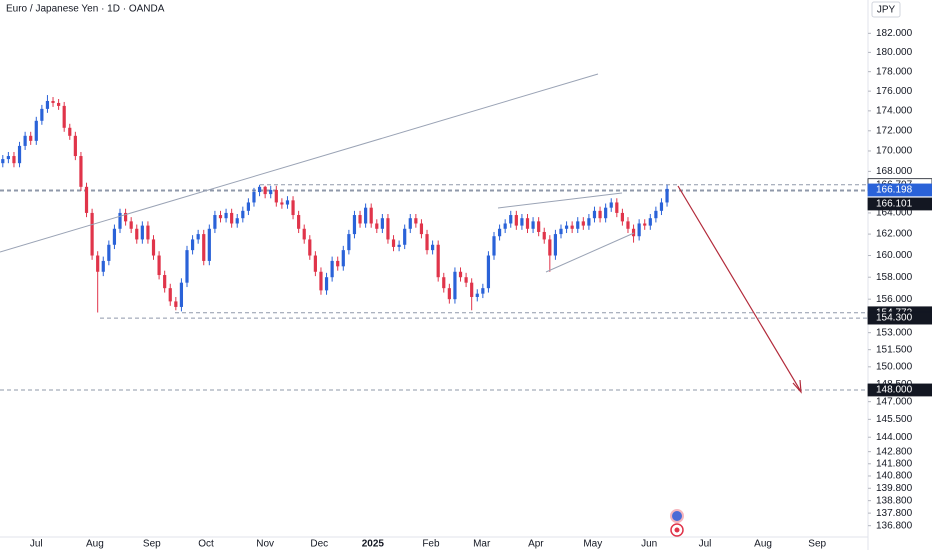 Image resolution: width=932 pixels, height=550 pixels. What do you see at coordinates (894, 190) in the screenshot?
I see `price-level-label: 166.198` at bounding box center [894, 190].